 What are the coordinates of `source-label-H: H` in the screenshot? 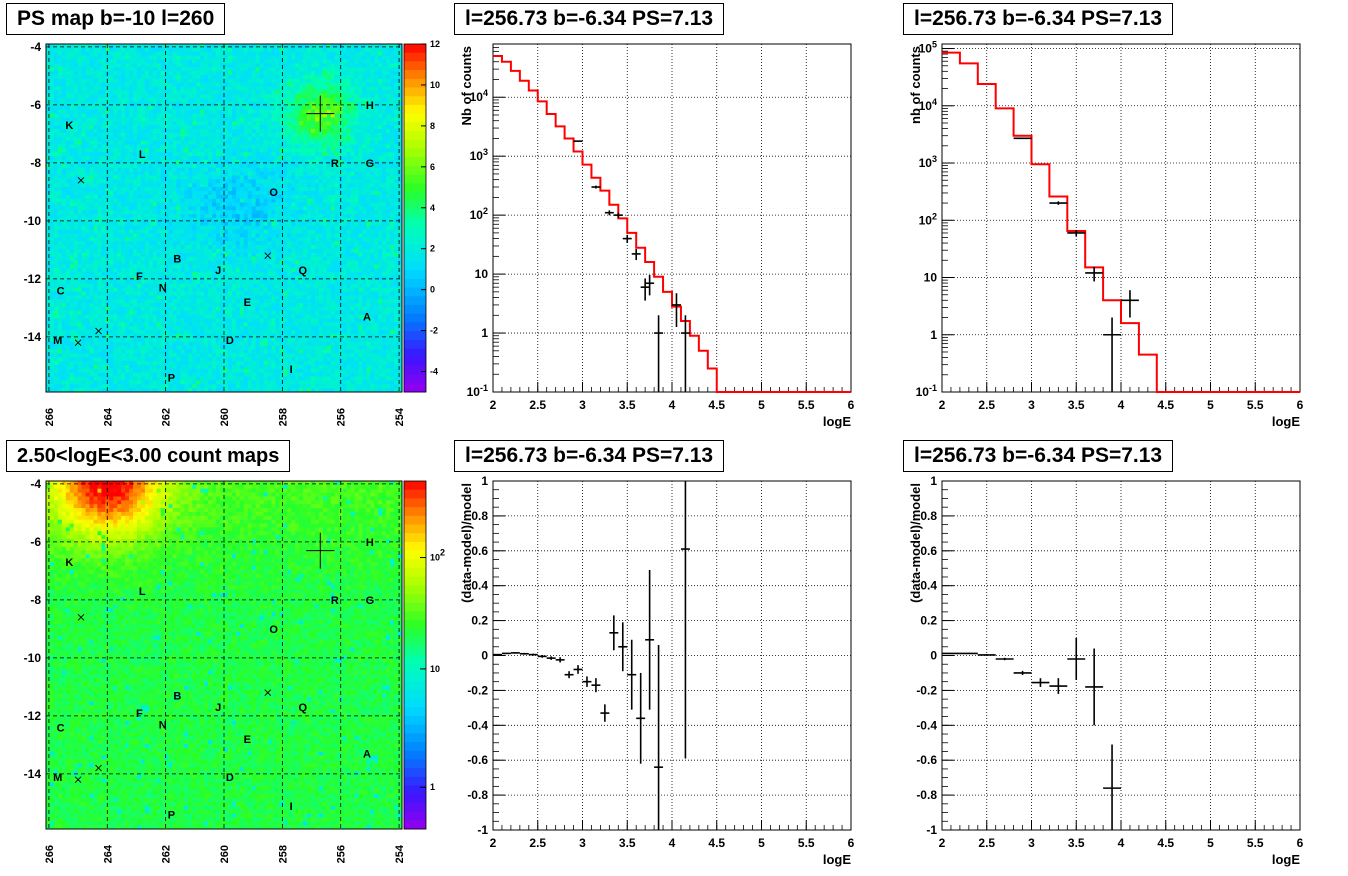 It's located at (370, 543).